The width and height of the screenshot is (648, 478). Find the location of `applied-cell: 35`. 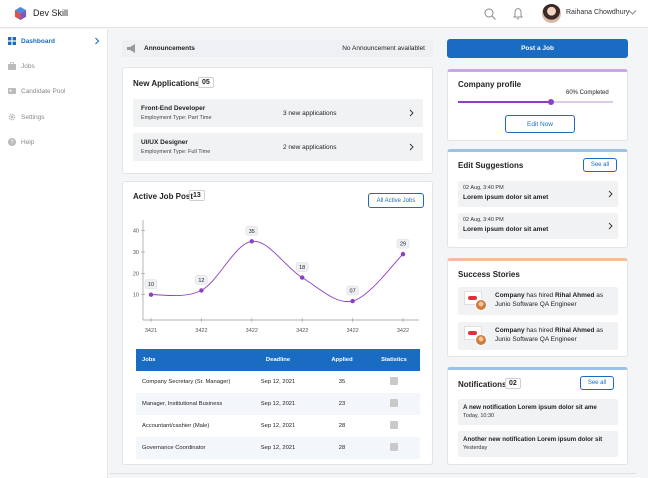

applied-cell: 35 is located at coordinates (342, 382).